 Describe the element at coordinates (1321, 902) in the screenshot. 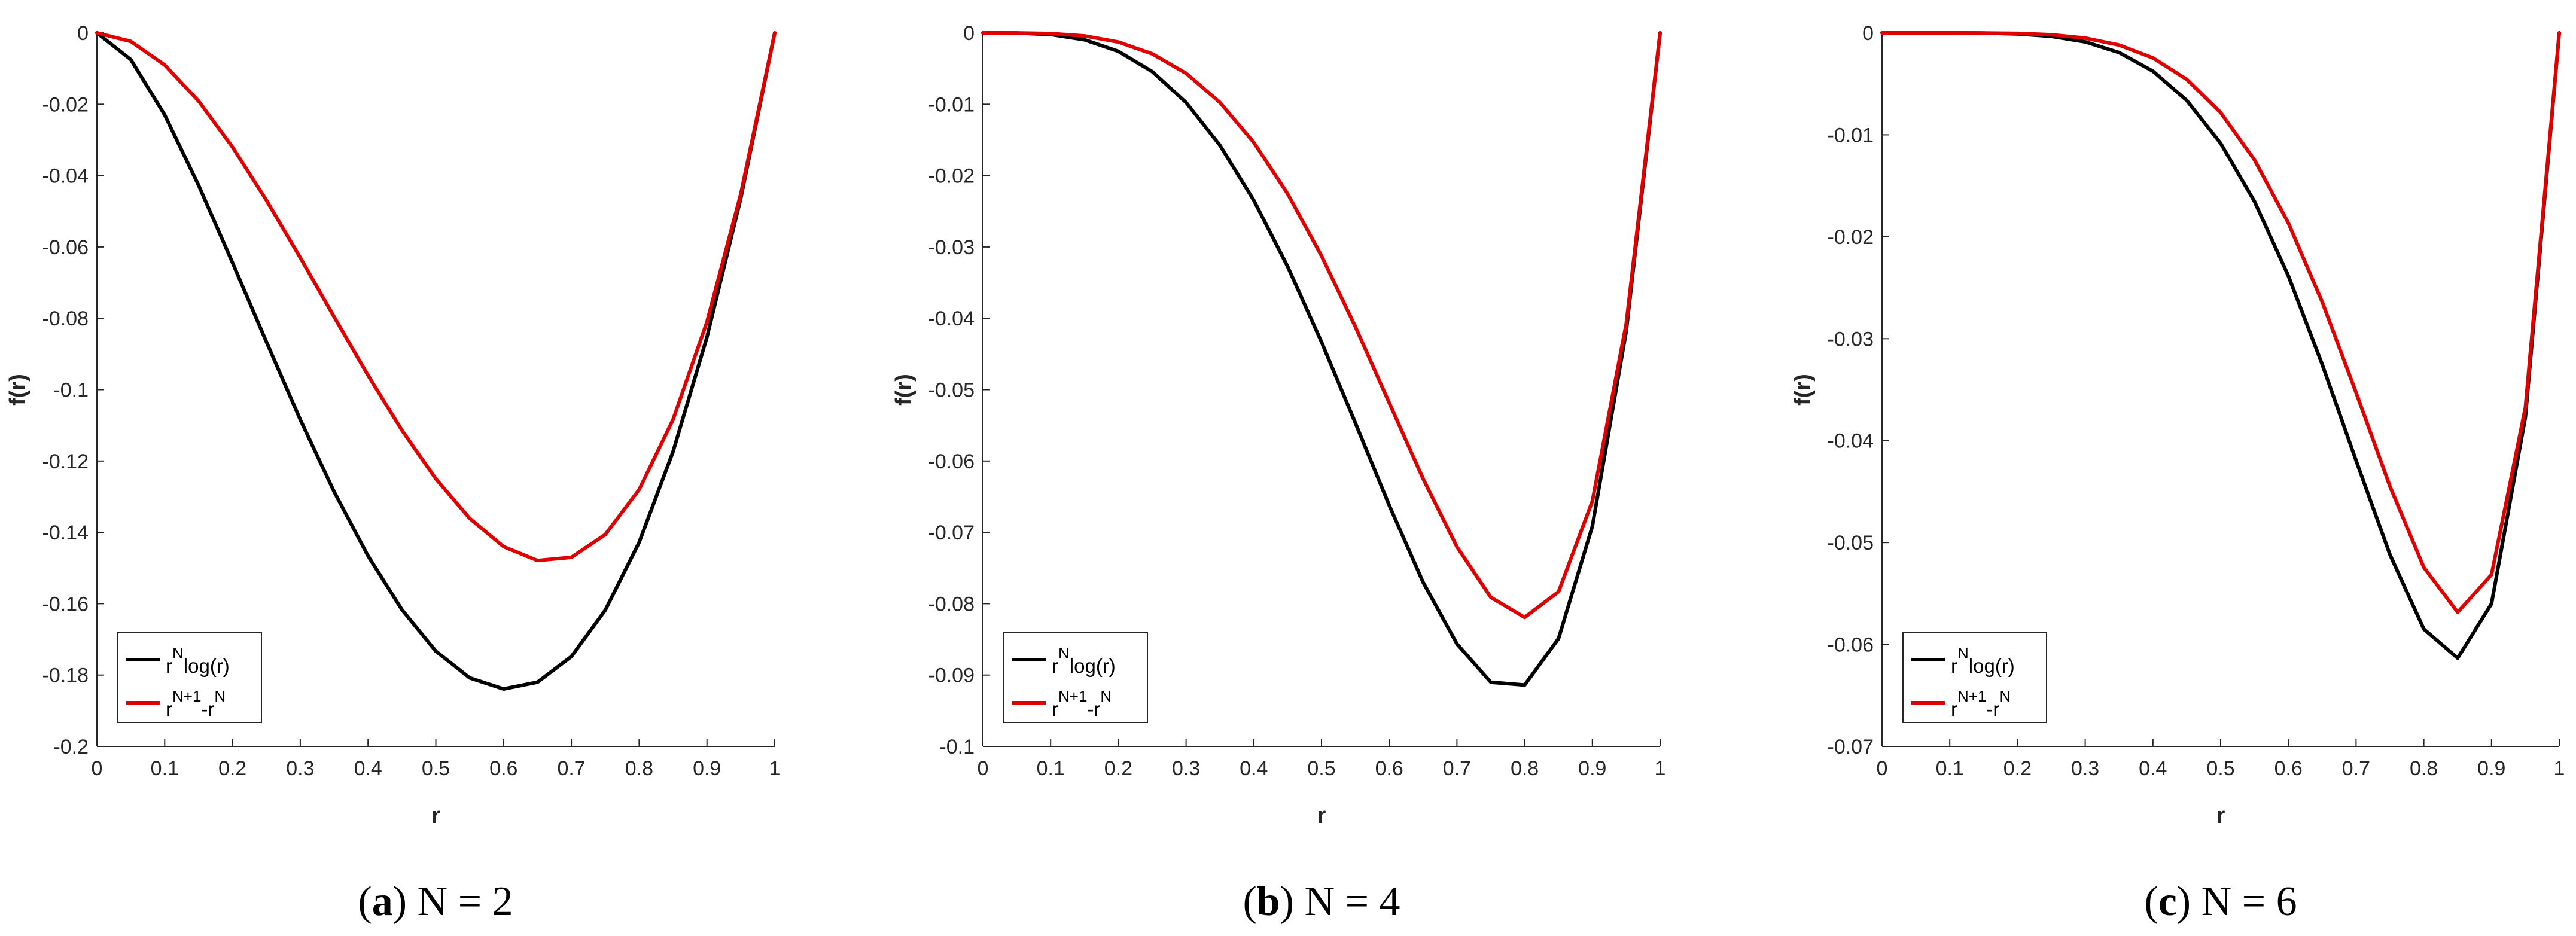

I see `caption: (b) N = 4` at that location.